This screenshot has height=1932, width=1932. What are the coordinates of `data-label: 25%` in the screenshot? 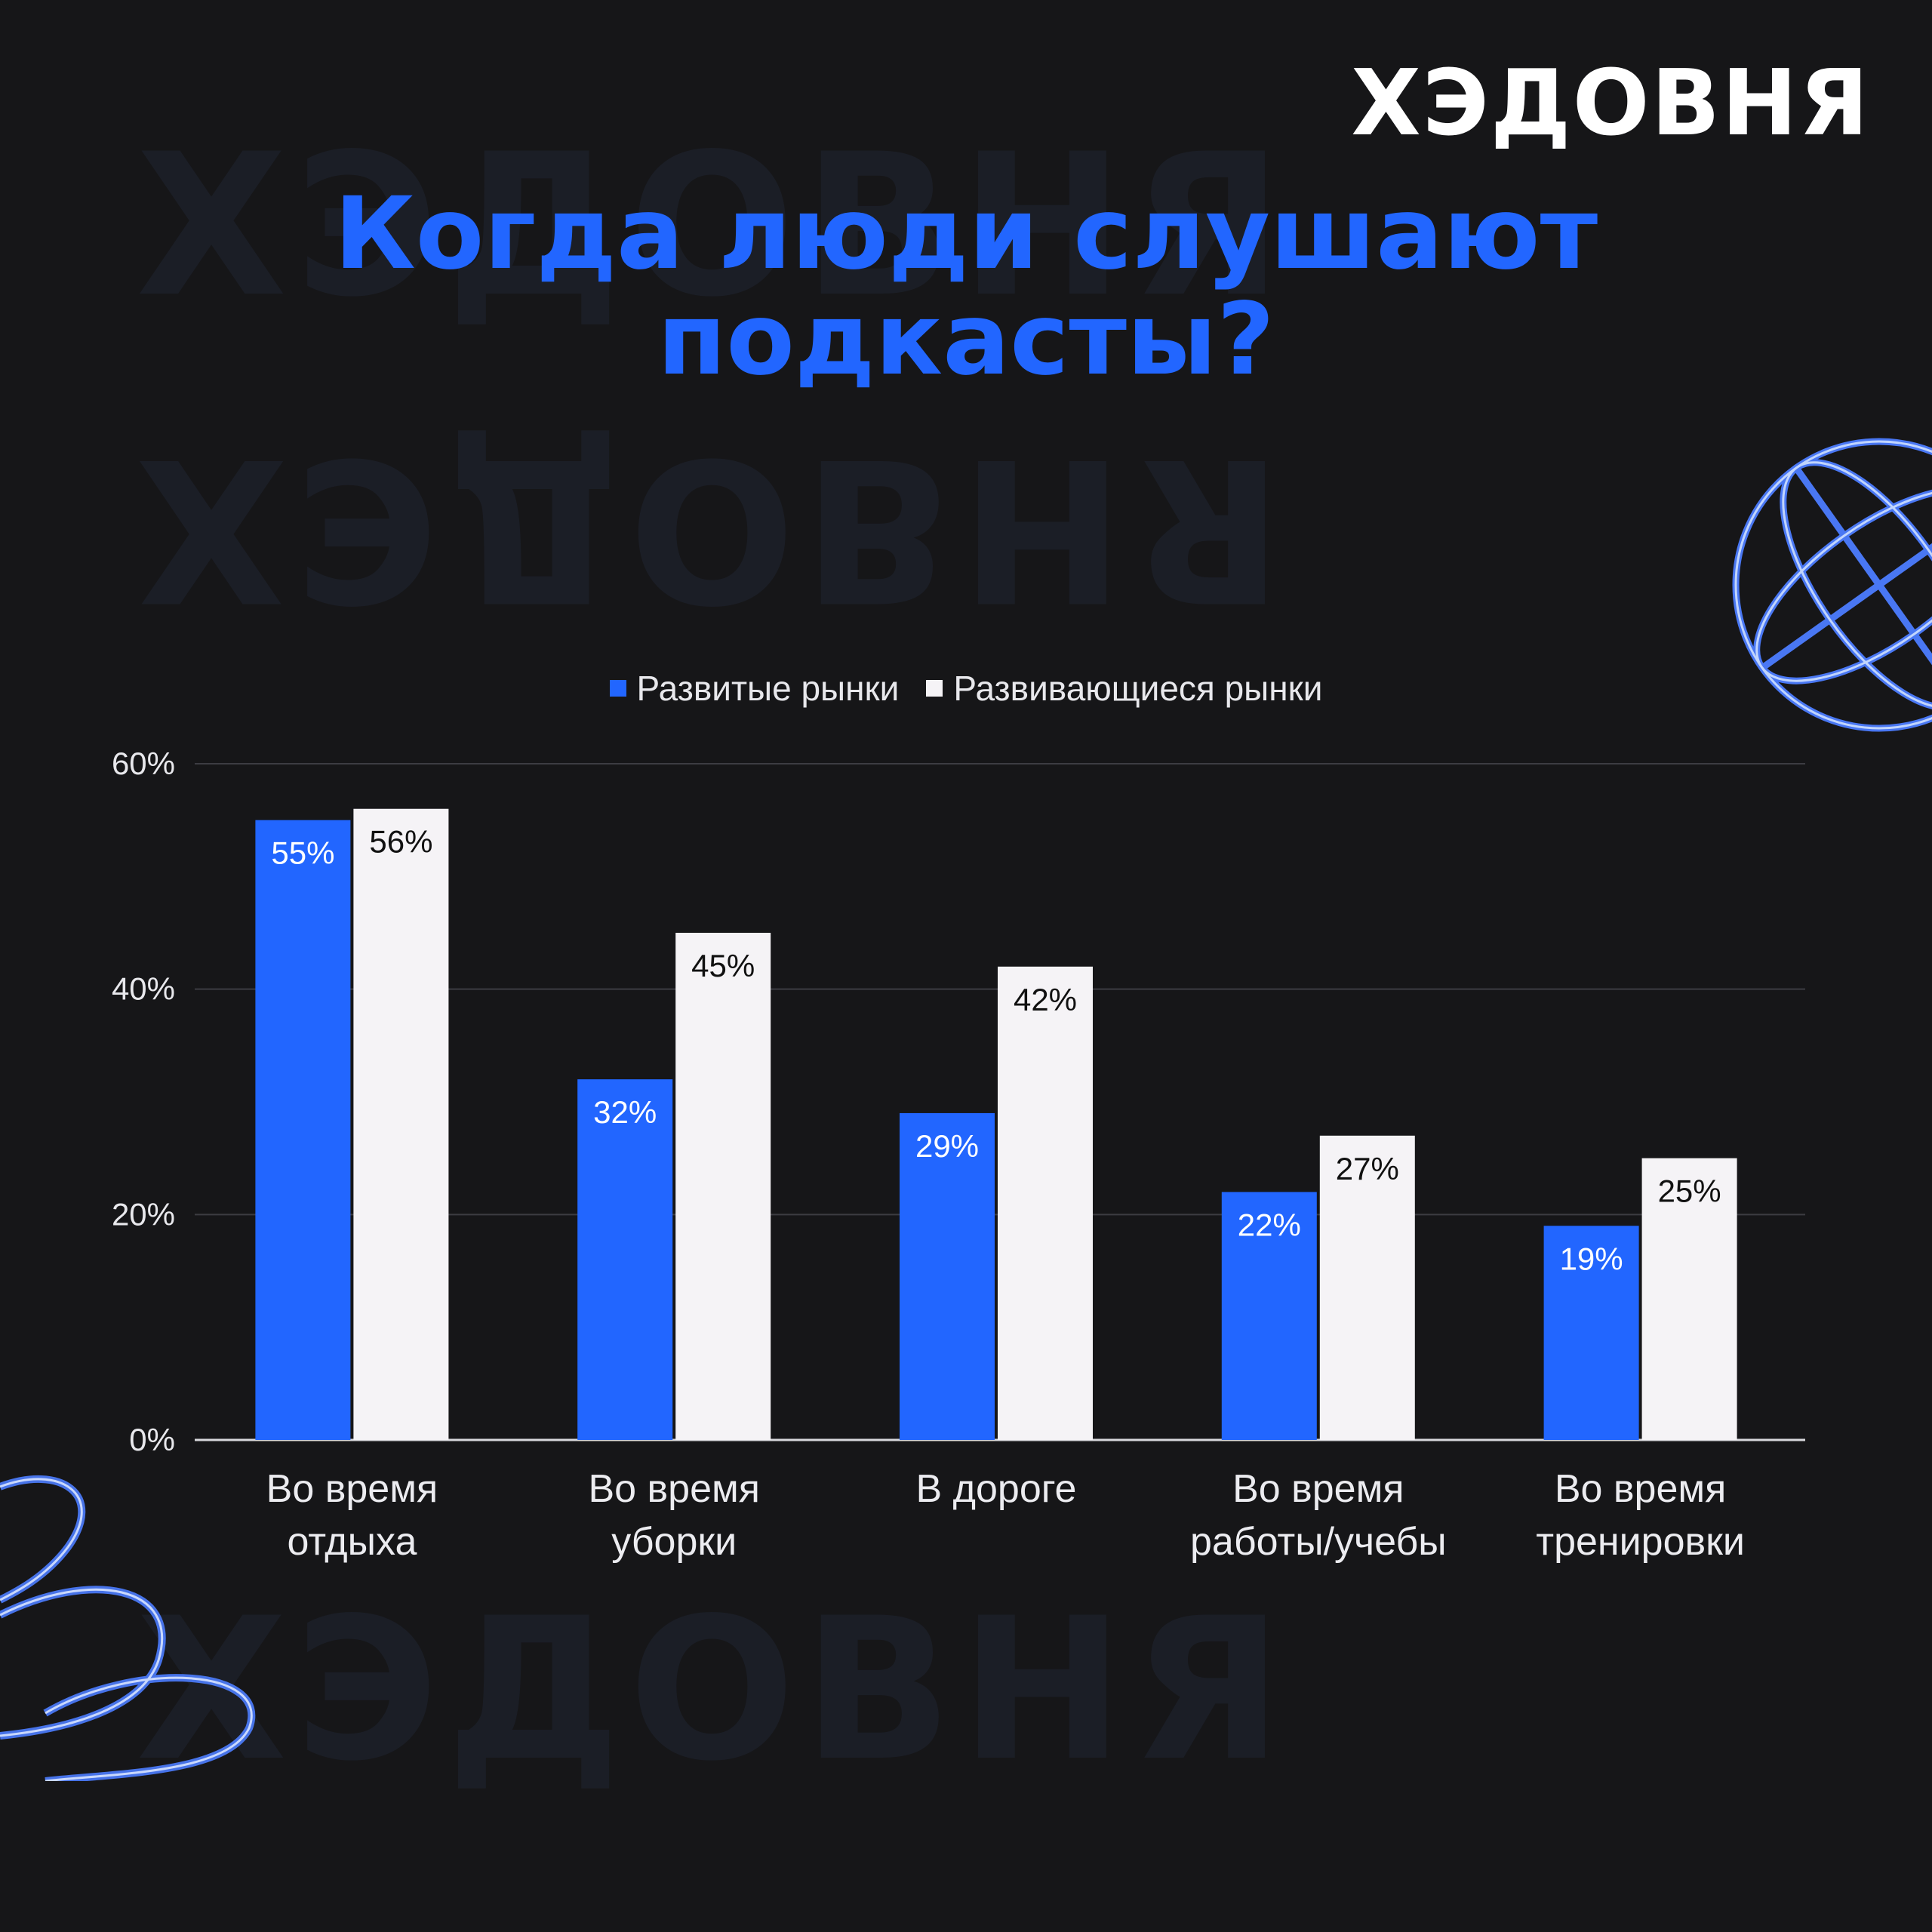 It's located at (1689, 1191).